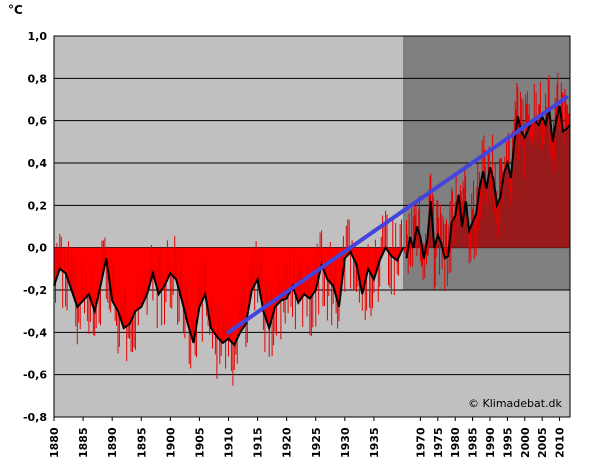  I want to click on x-tick-label: 1970, so click(420, 442).